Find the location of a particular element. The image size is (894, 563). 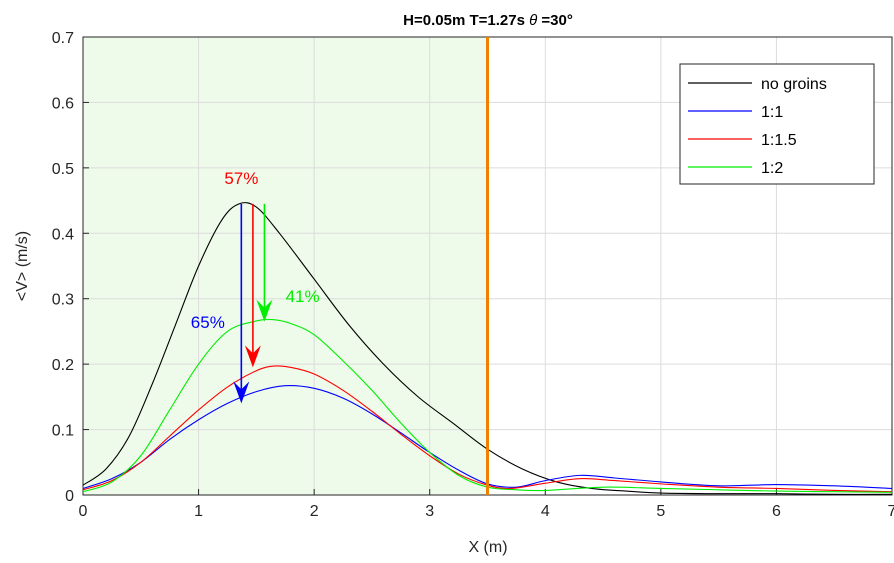

x-tick-label: 2 is located at coordinates (314, 511).